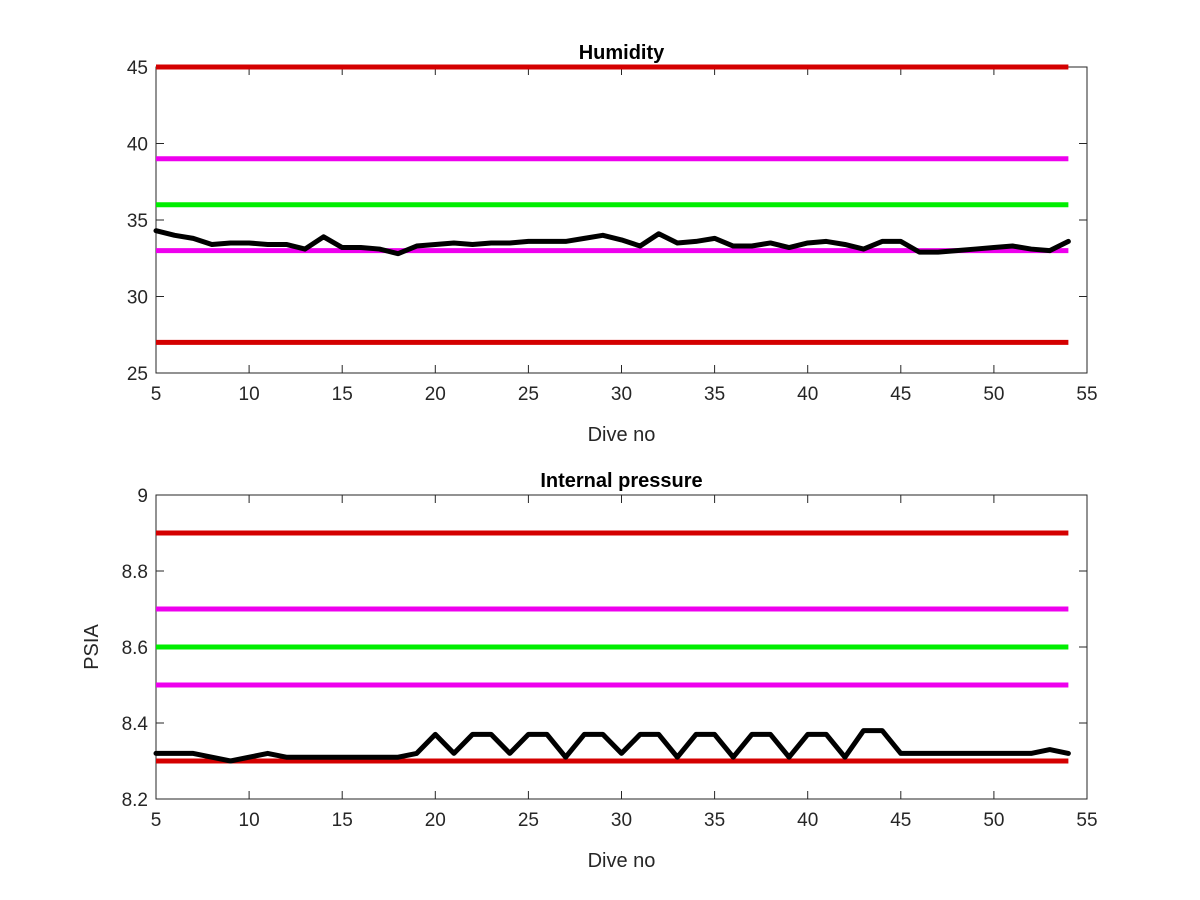 This screenshot has width=1200, height=900. I want to click on y-axis-label: PSIA, so click(92, 647).